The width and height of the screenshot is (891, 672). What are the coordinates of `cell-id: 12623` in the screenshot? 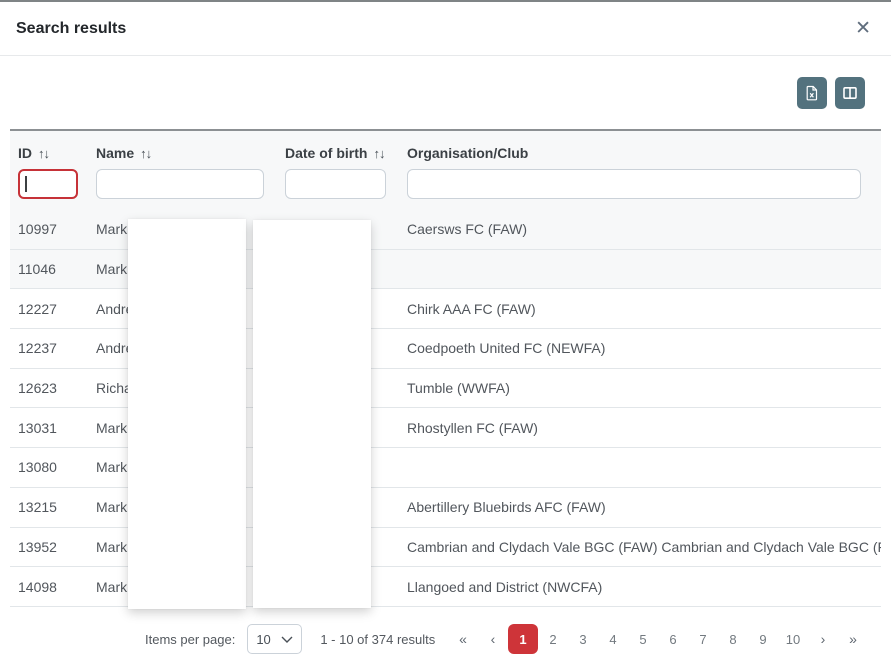 It's located at (37, 388).